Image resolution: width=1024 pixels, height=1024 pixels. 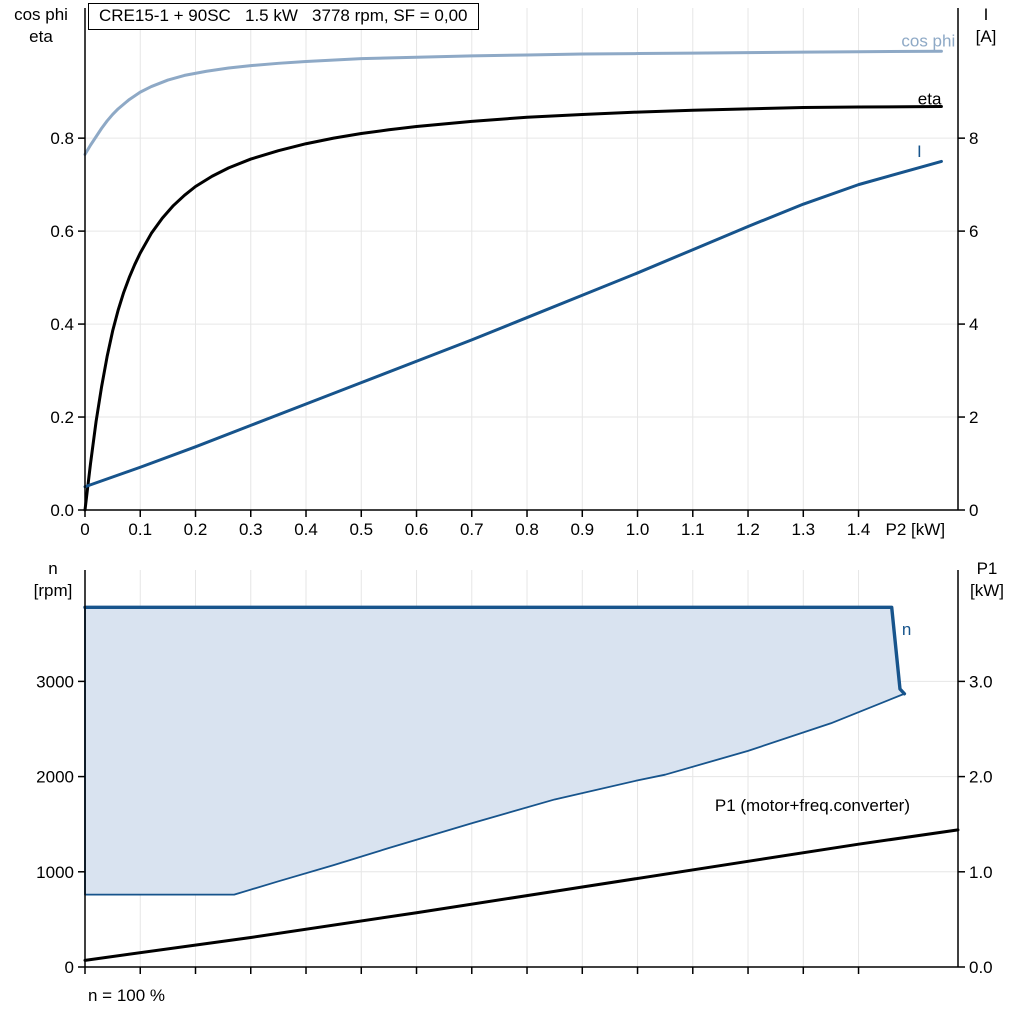 I want to click on svg-text: I, so click(x=919, y=151).